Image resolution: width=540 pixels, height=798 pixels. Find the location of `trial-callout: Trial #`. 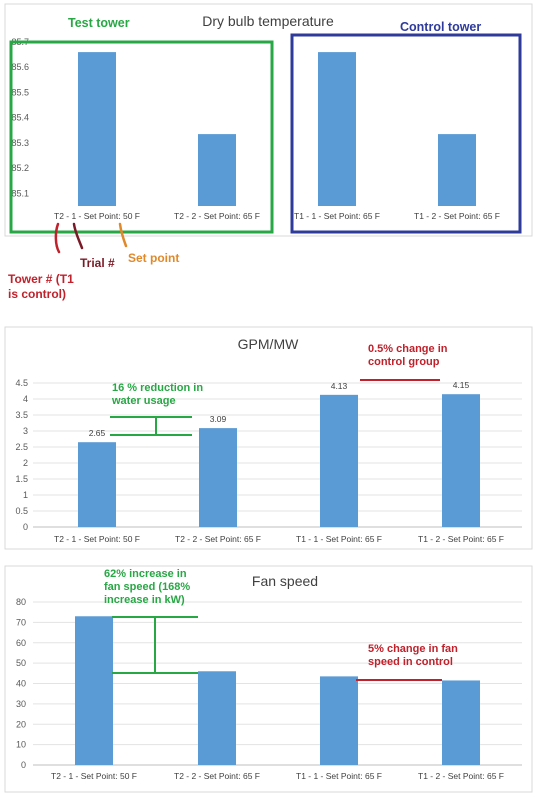

trial-callout: Trial # is located at coordinates (97, 263).